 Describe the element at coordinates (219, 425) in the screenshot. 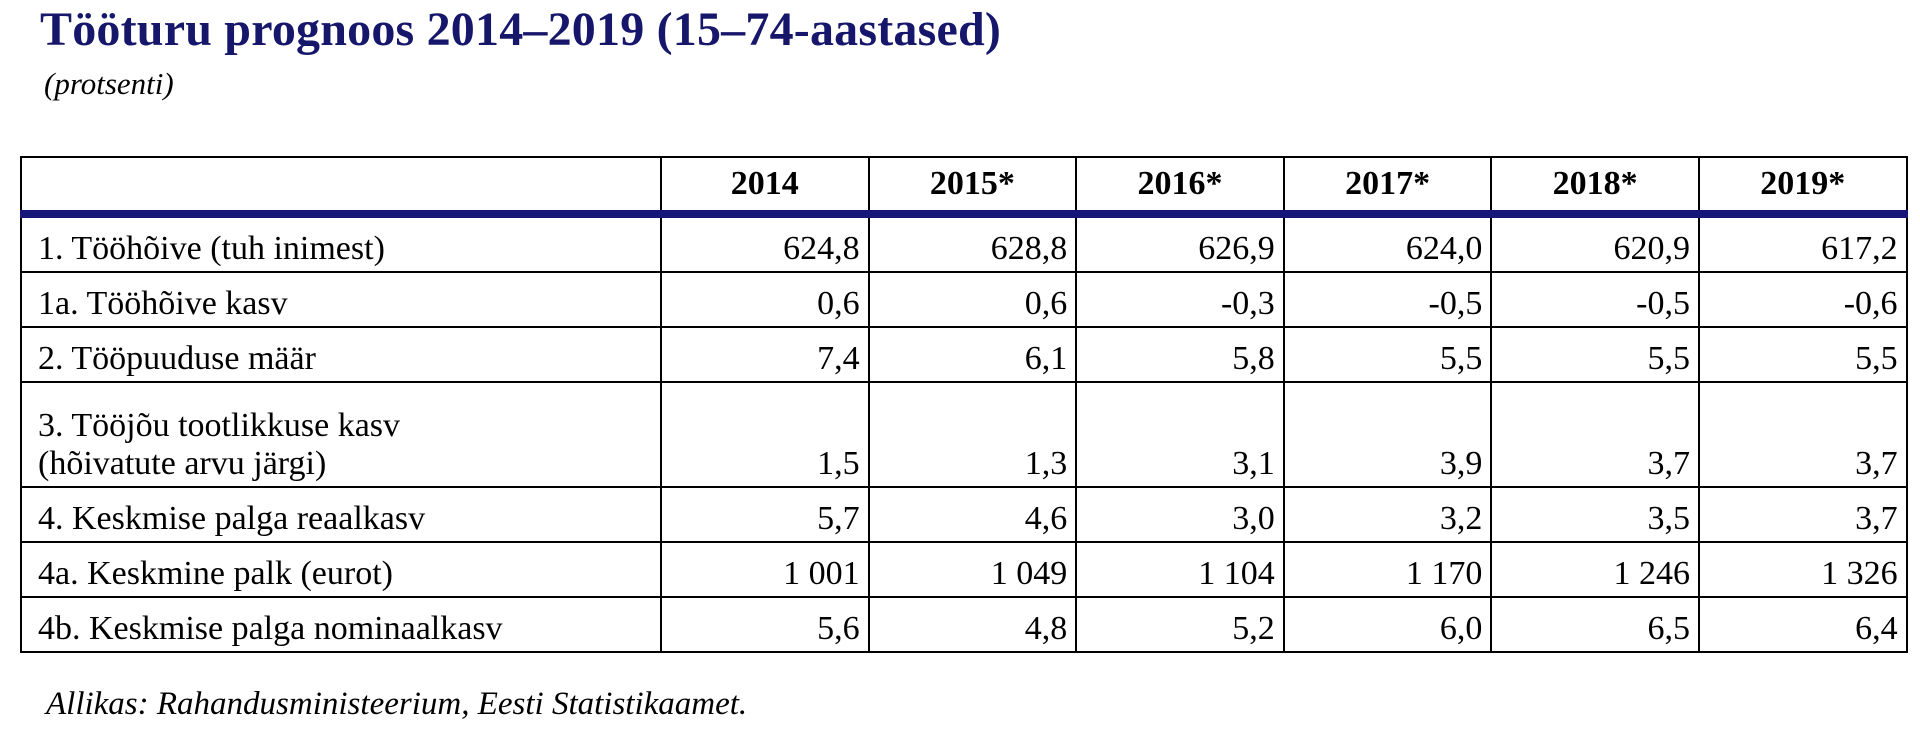

I see `row-label-line: 3. Tööjõu tootlikkuse kasv` at that location.